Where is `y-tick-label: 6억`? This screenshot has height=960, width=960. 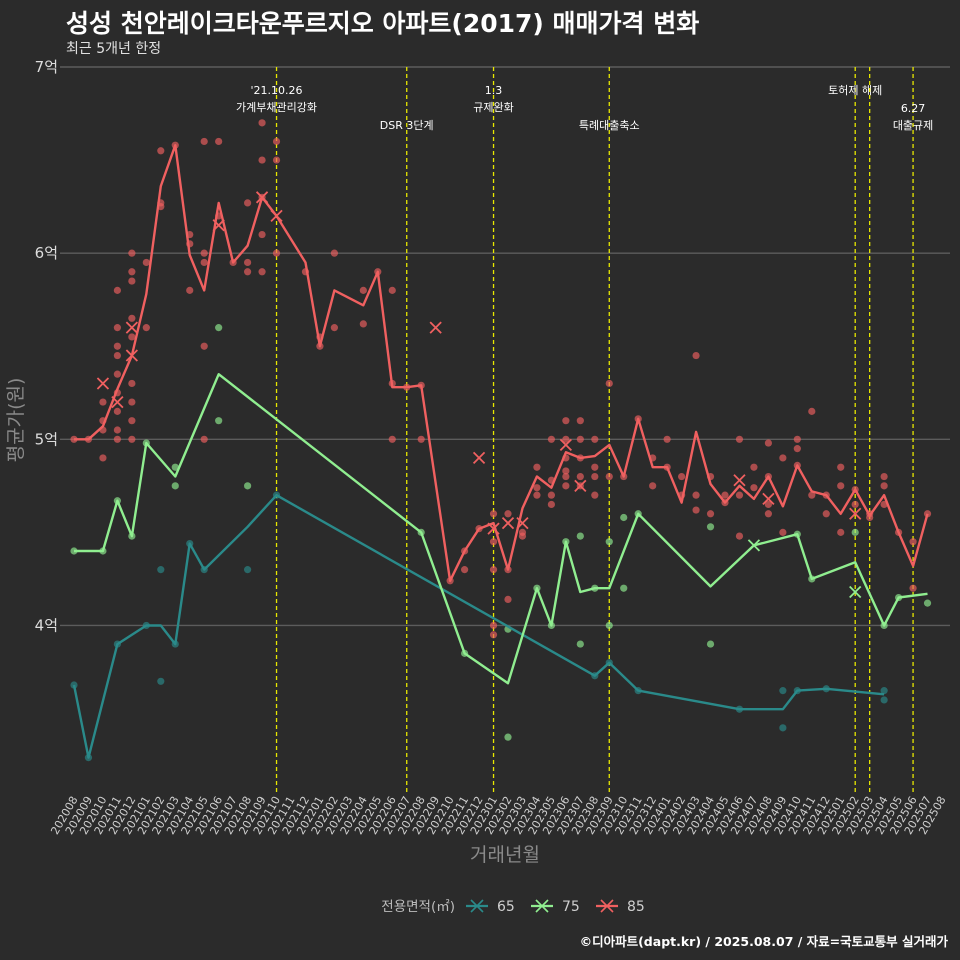
y-tick-label: 6억 is located at coordinates (46, 253).